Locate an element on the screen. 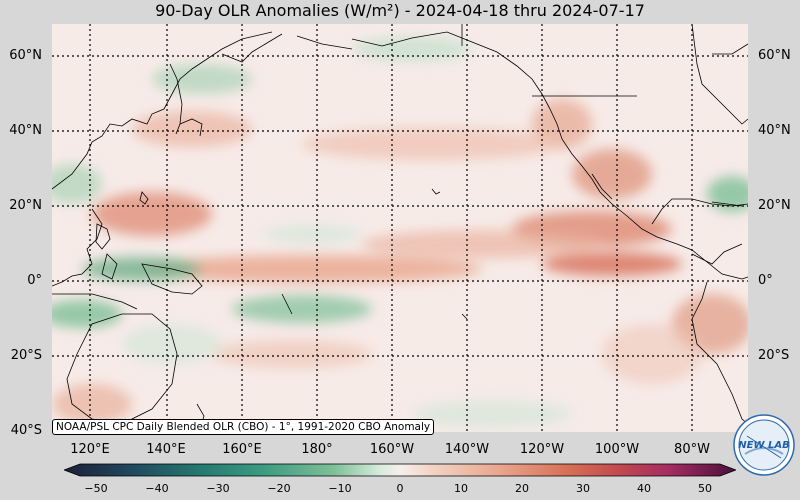 The image size is (800, 500). lon-label: 120°E is located at coordinates (90, 449).